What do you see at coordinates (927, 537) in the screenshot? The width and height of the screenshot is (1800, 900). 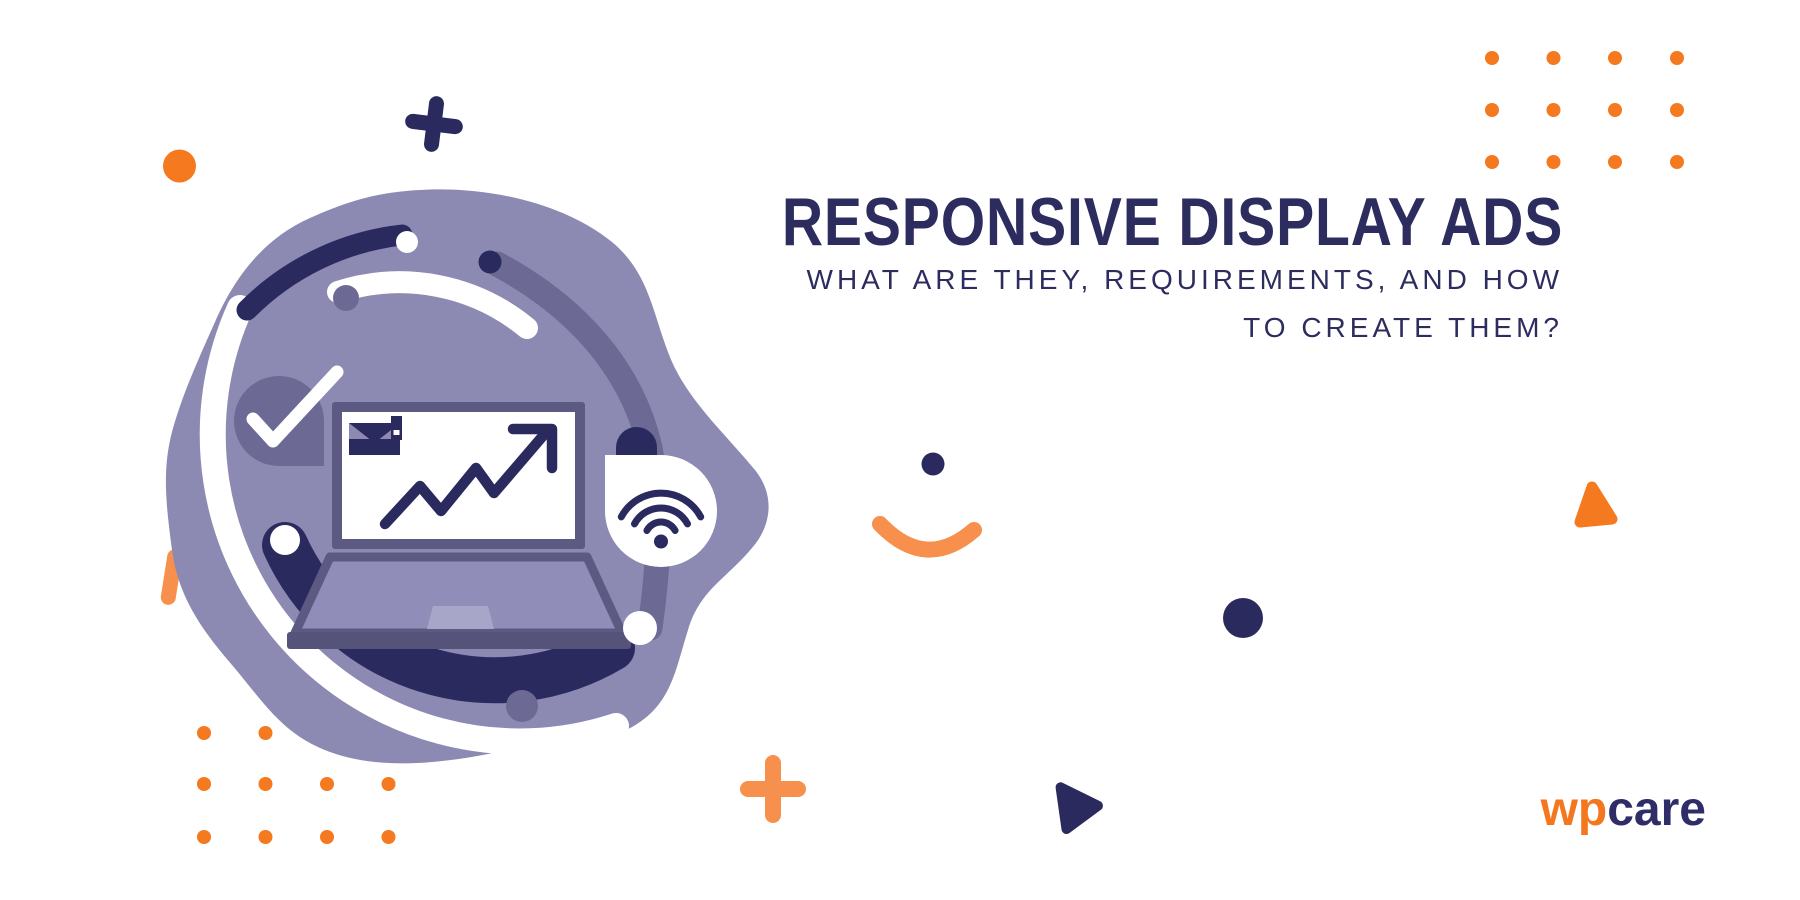 I see `smile-arc` at bounding box center [927, 537].